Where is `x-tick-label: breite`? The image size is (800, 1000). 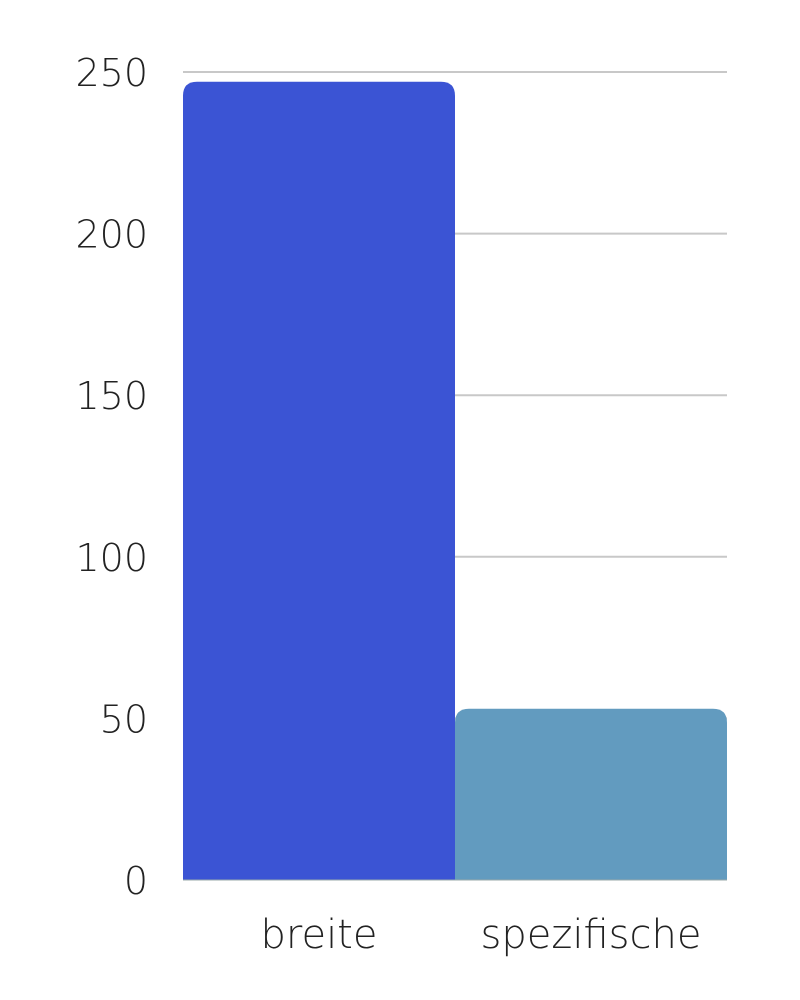 x-tick-label: breite is located at coordinates (319, 935).